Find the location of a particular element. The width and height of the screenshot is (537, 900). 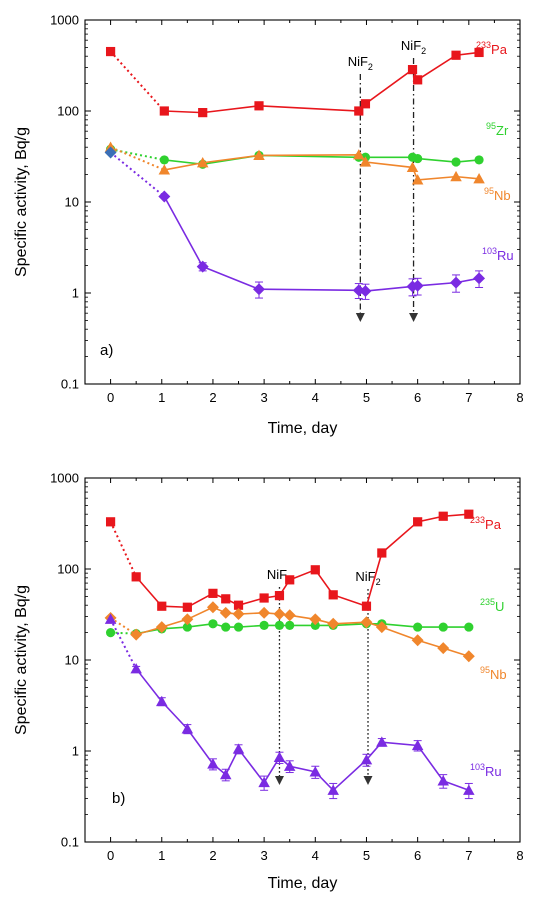

series-label: 95Zr is located at coordinates (497, 129).